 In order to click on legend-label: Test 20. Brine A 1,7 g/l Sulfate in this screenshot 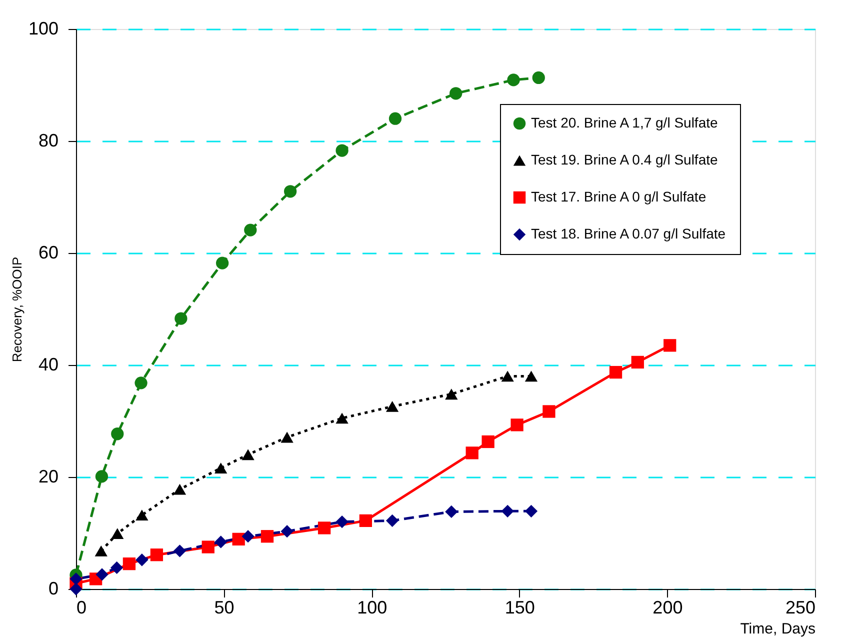, I will do `click(624, 122)`.